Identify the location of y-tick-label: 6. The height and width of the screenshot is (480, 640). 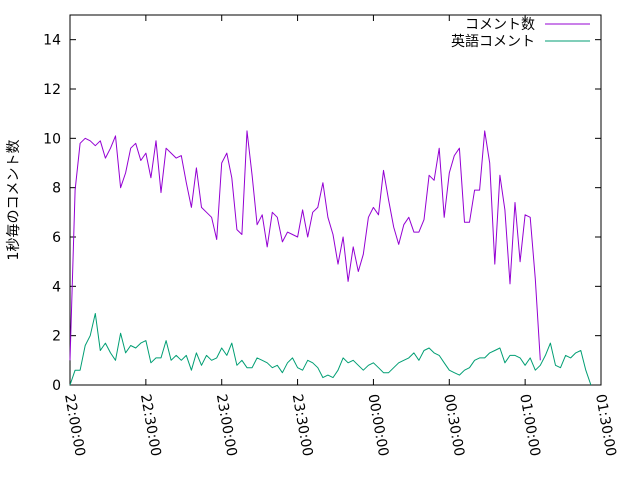
(56, 238).